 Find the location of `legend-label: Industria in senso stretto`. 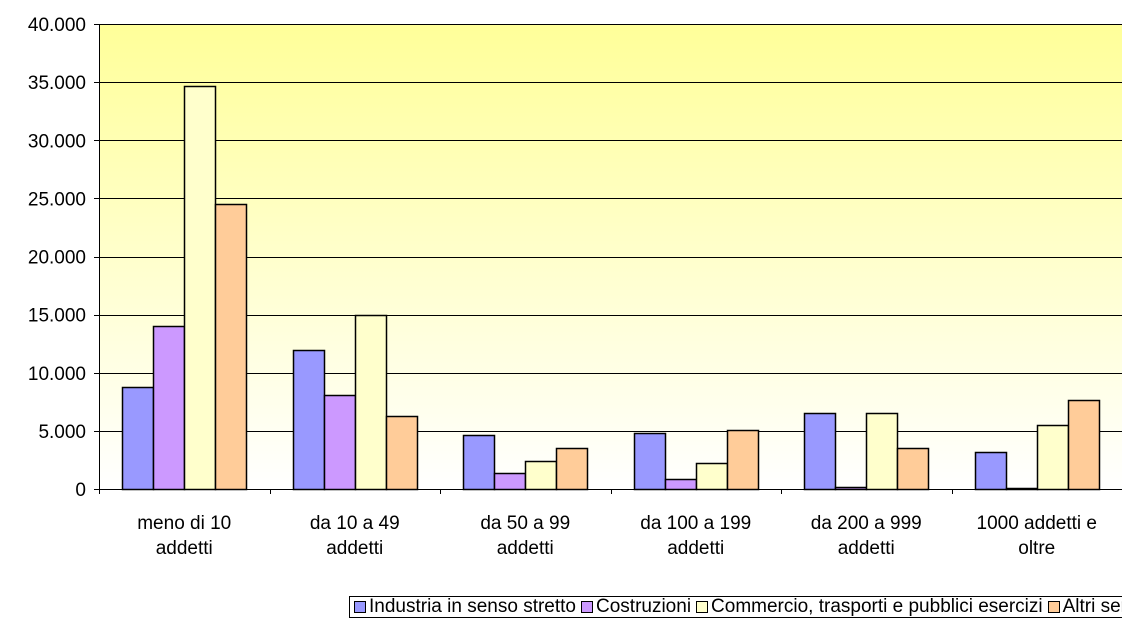

legend-label: Industria in senso stretto is located at coordinates (472, 606).